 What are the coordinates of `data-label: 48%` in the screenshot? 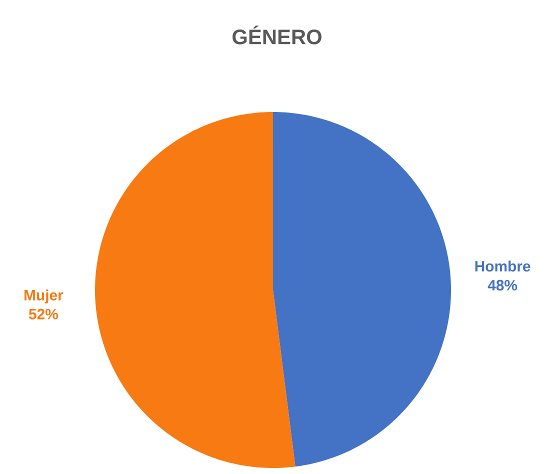 It's located at (503, 285).